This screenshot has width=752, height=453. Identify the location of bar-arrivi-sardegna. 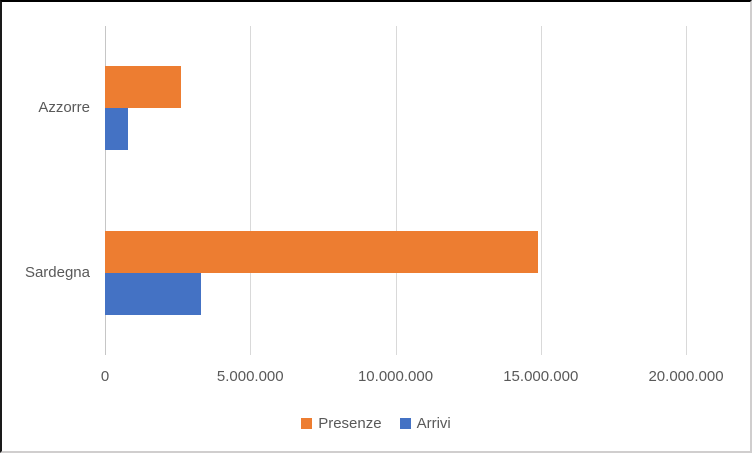
(153, 293).